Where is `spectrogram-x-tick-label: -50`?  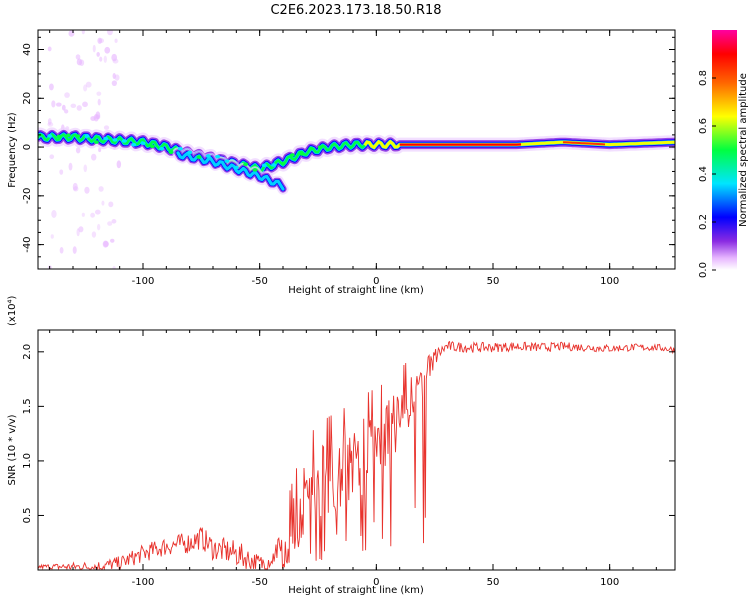
spectrogram-x-tick-label: -50 is located at coordinates (259, 281).